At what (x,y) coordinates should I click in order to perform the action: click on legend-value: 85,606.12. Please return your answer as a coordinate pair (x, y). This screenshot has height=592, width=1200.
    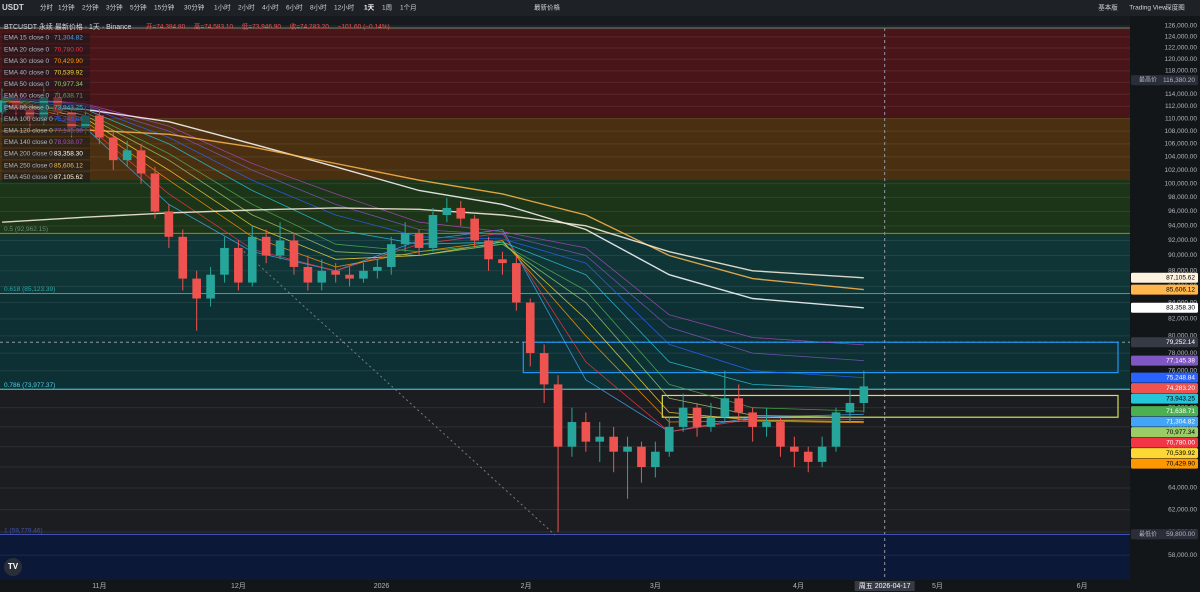
    Looking at the image, I should click on (68, 165).